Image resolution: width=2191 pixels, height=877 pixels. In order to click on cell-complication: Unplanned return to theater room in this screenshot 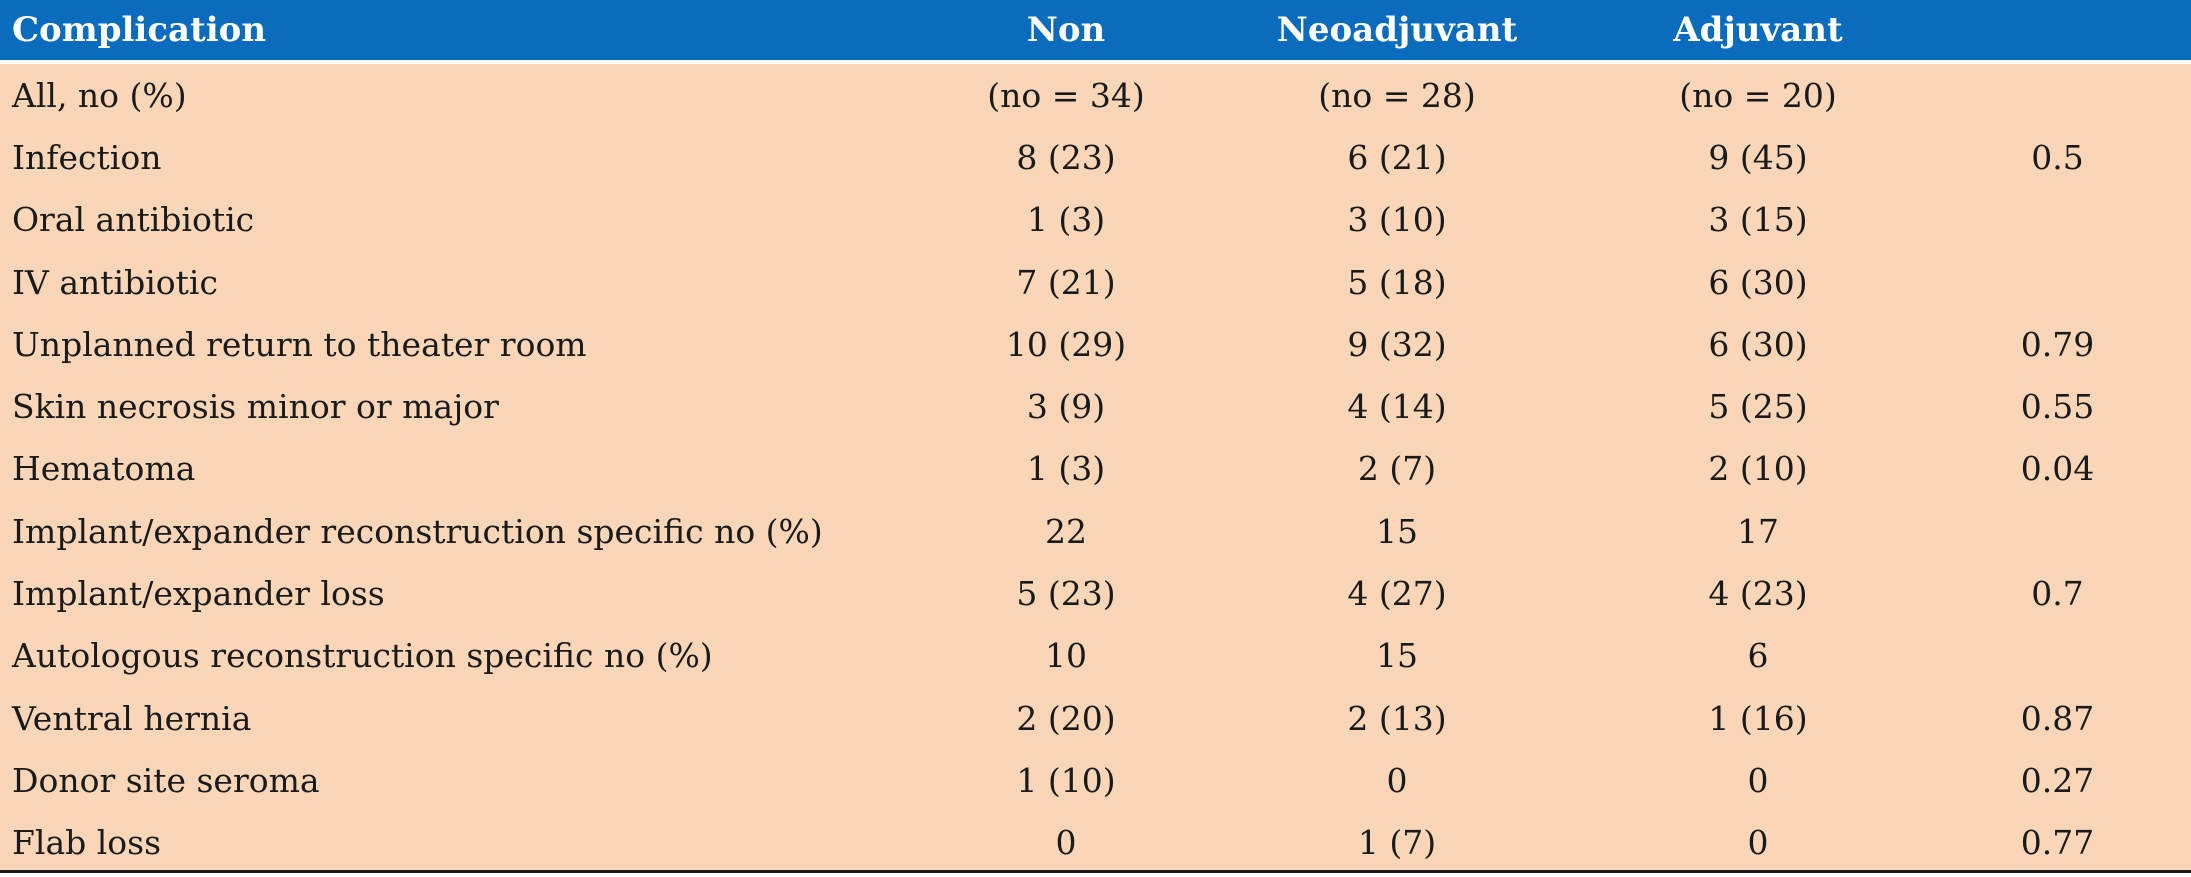, I will do `click(299, 344)`.